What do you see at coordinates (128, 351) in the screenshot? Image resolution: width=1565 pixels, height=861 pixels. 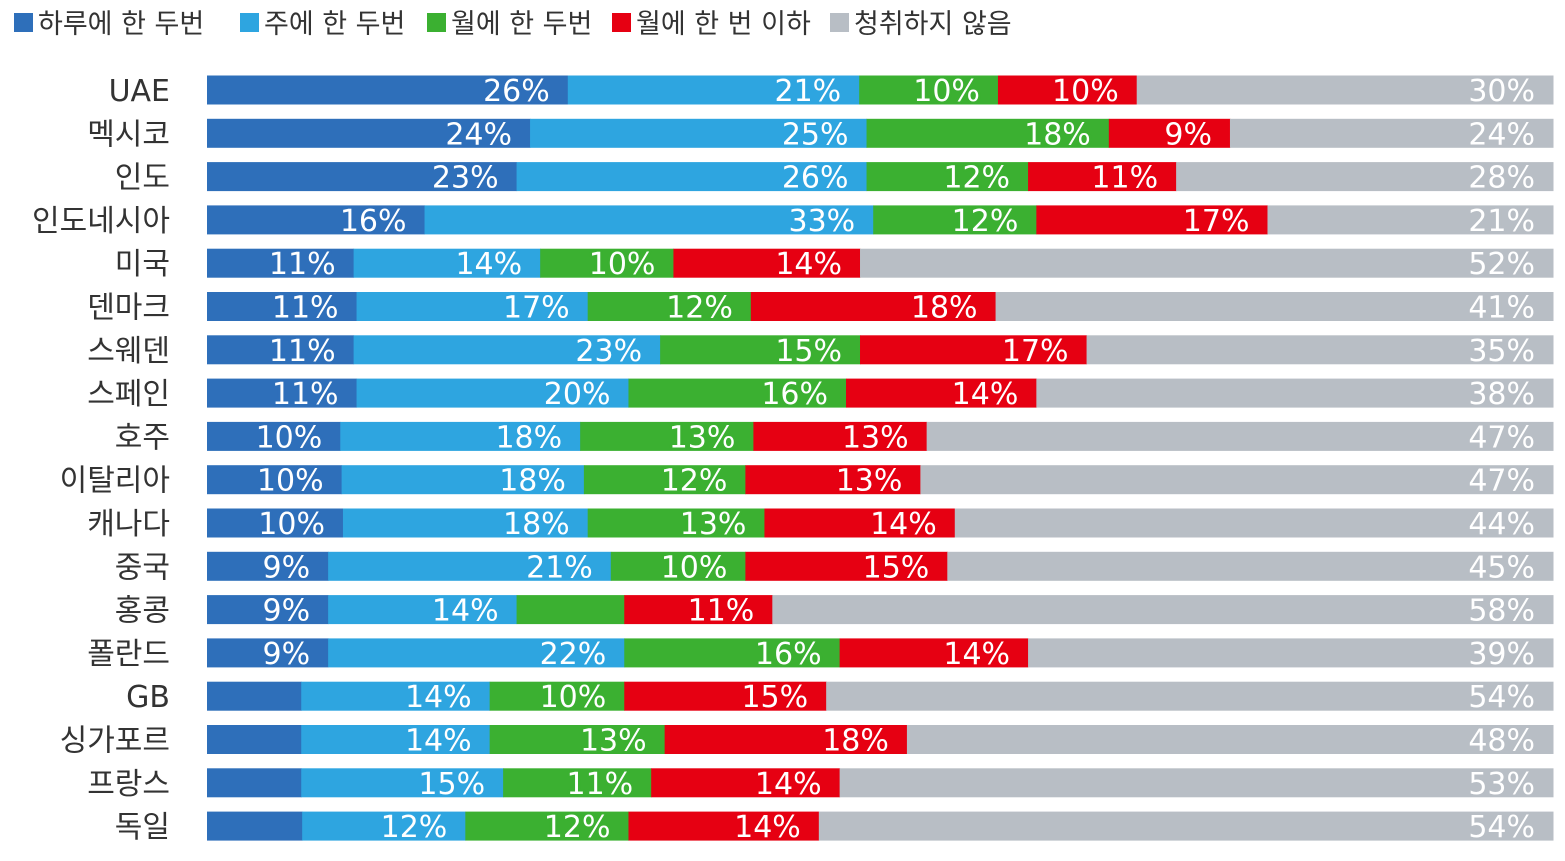 I see `category-label: 스웨덴` at bounding box center [128, 351].